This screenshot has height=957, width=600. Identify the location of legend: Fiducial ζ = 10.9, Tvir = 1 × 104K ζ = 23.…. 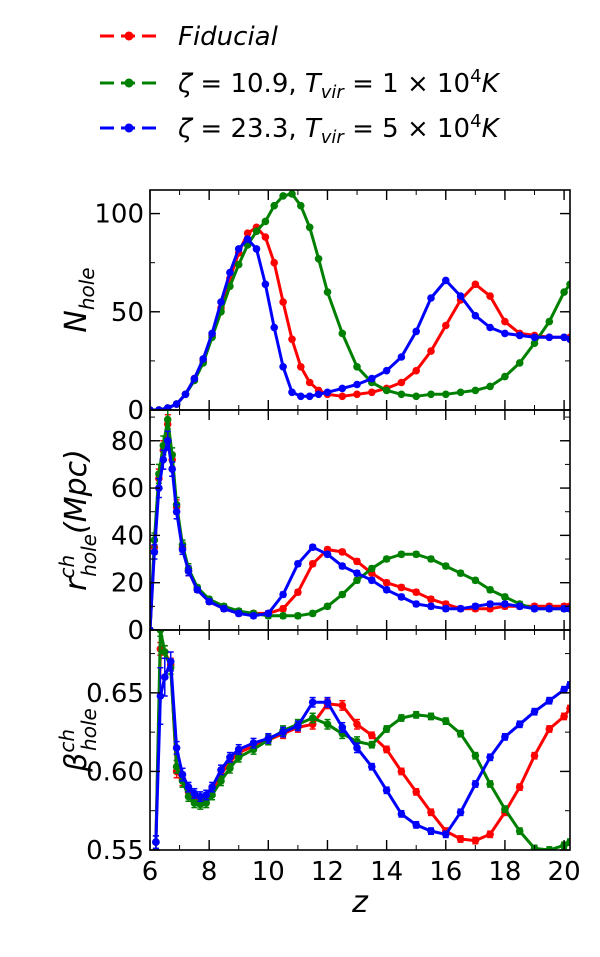
(300, 85).